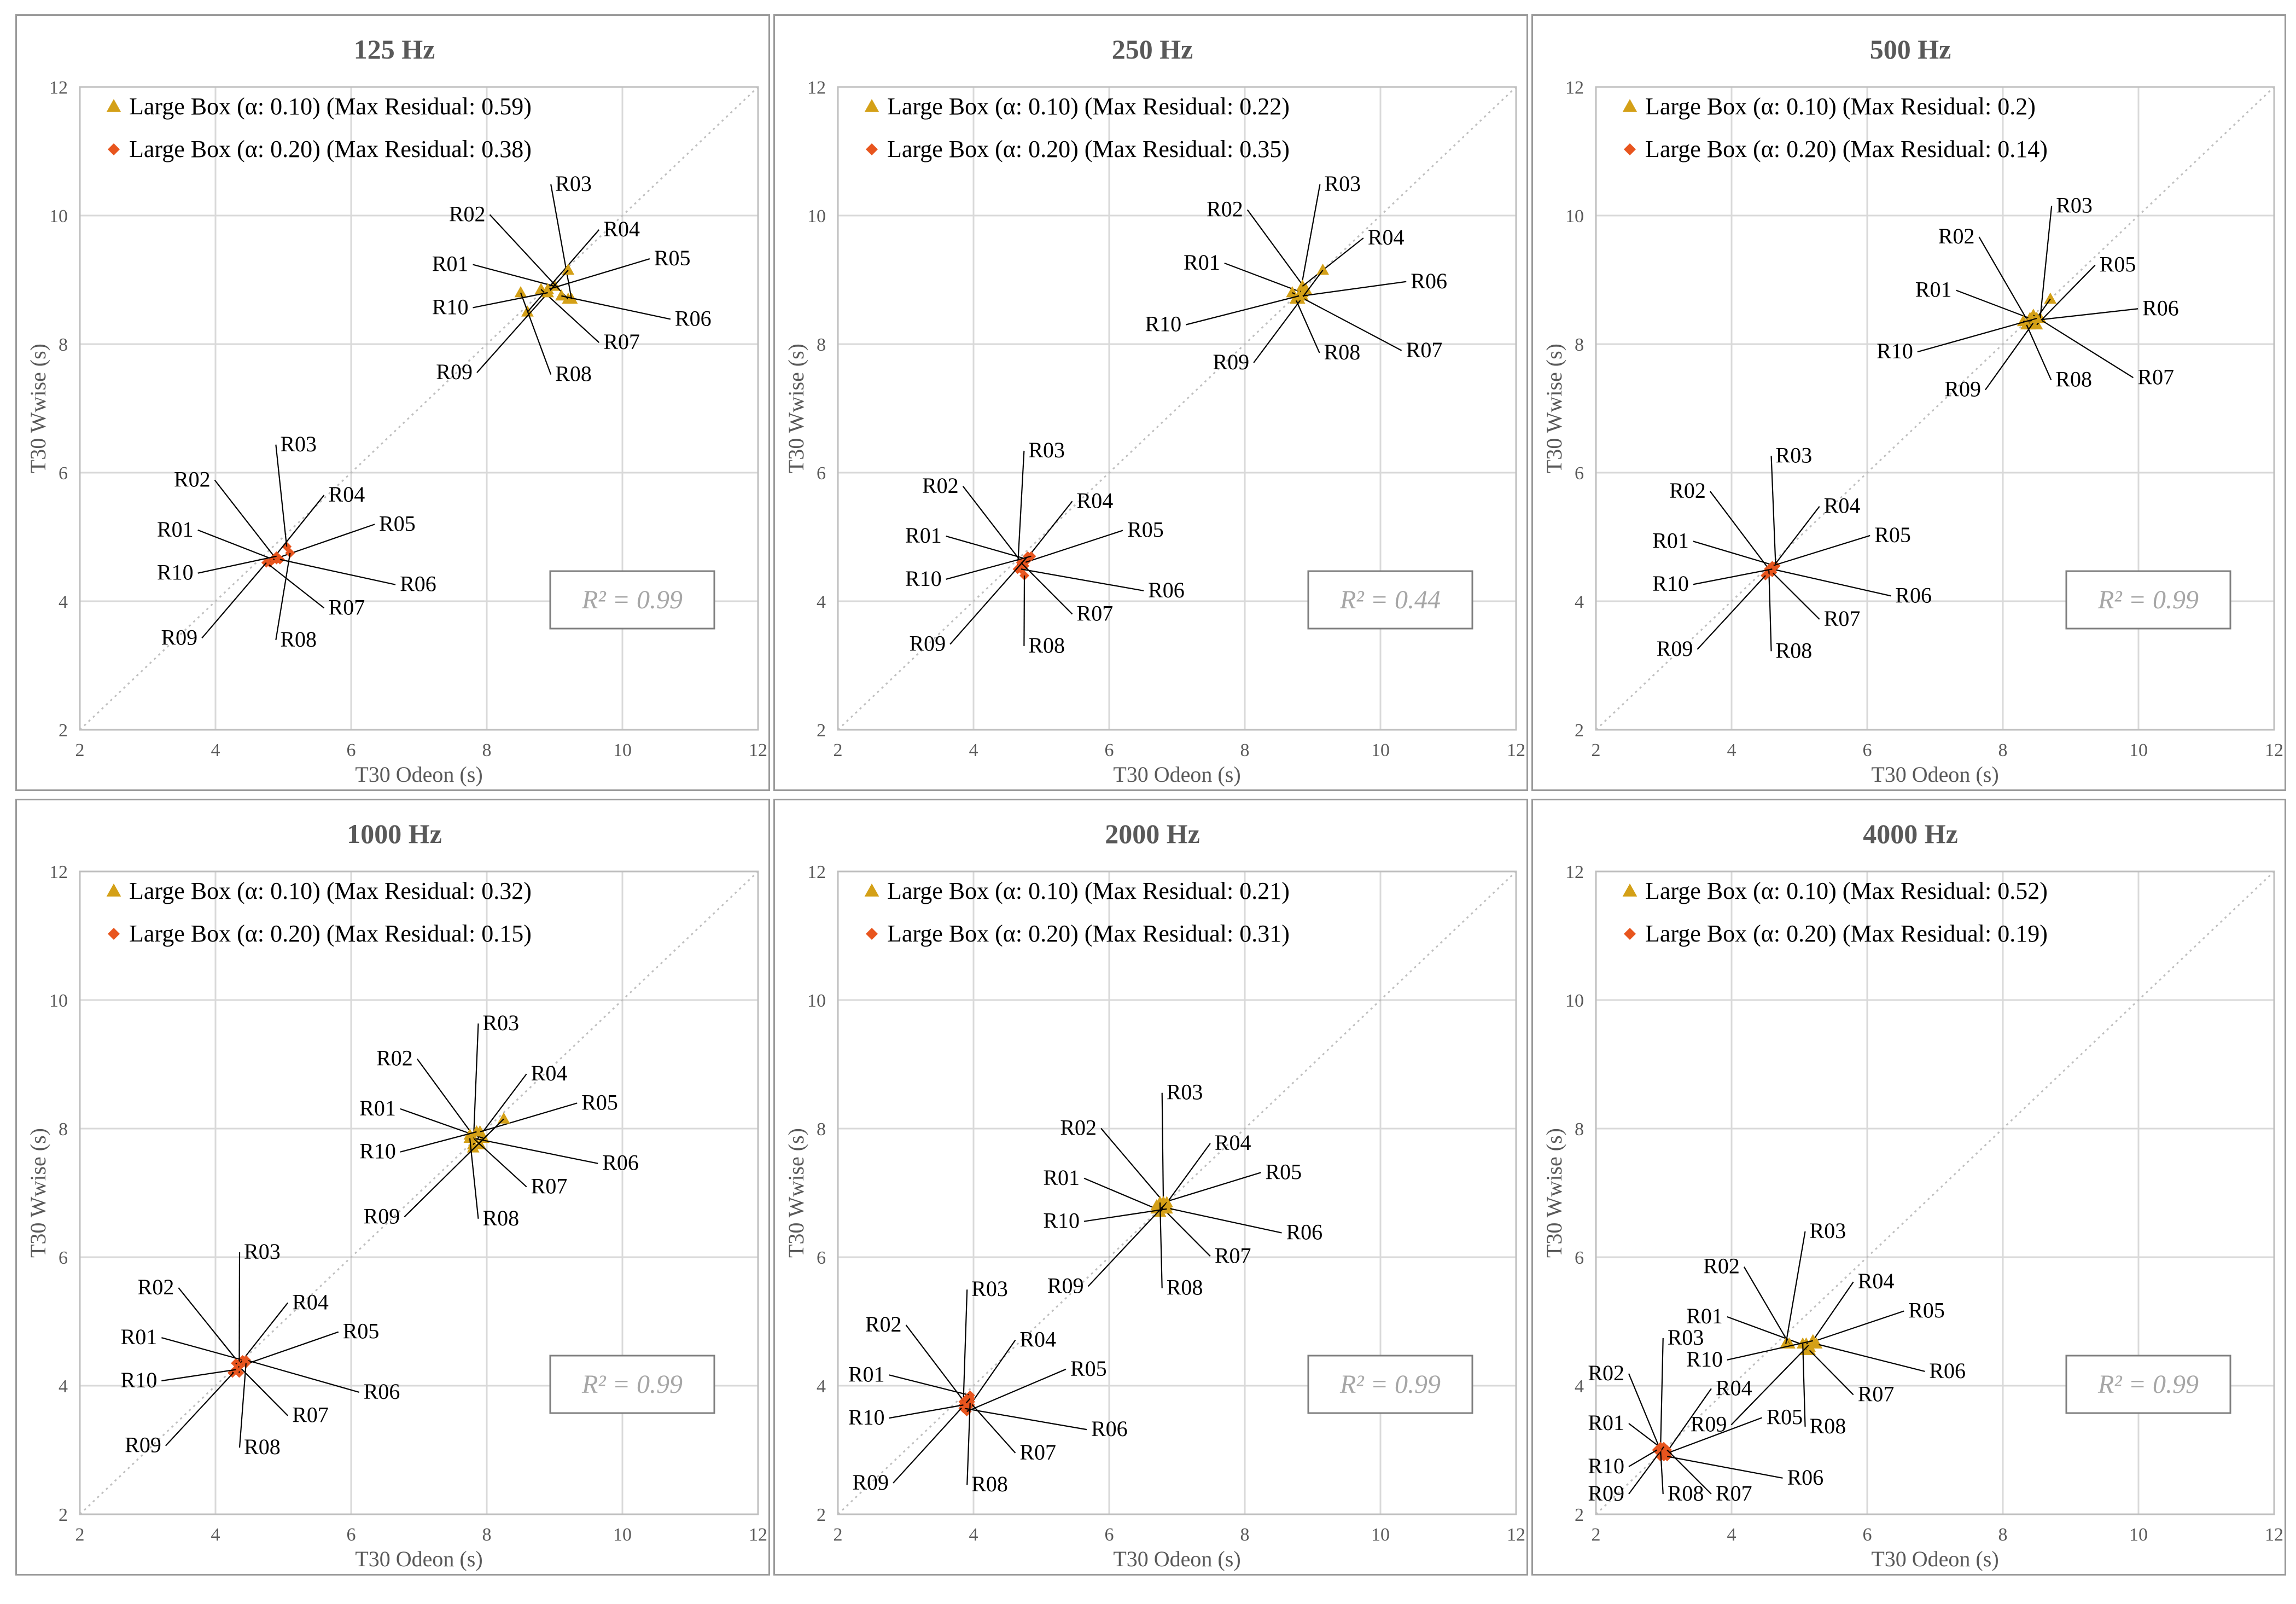 Image resolution: width=2296 pixels, height=1604 pixels. What do you see at coordinates (1734, 1494) in the screenshot?
I see `point-label: R07` at bounding box center [1734, 1494].